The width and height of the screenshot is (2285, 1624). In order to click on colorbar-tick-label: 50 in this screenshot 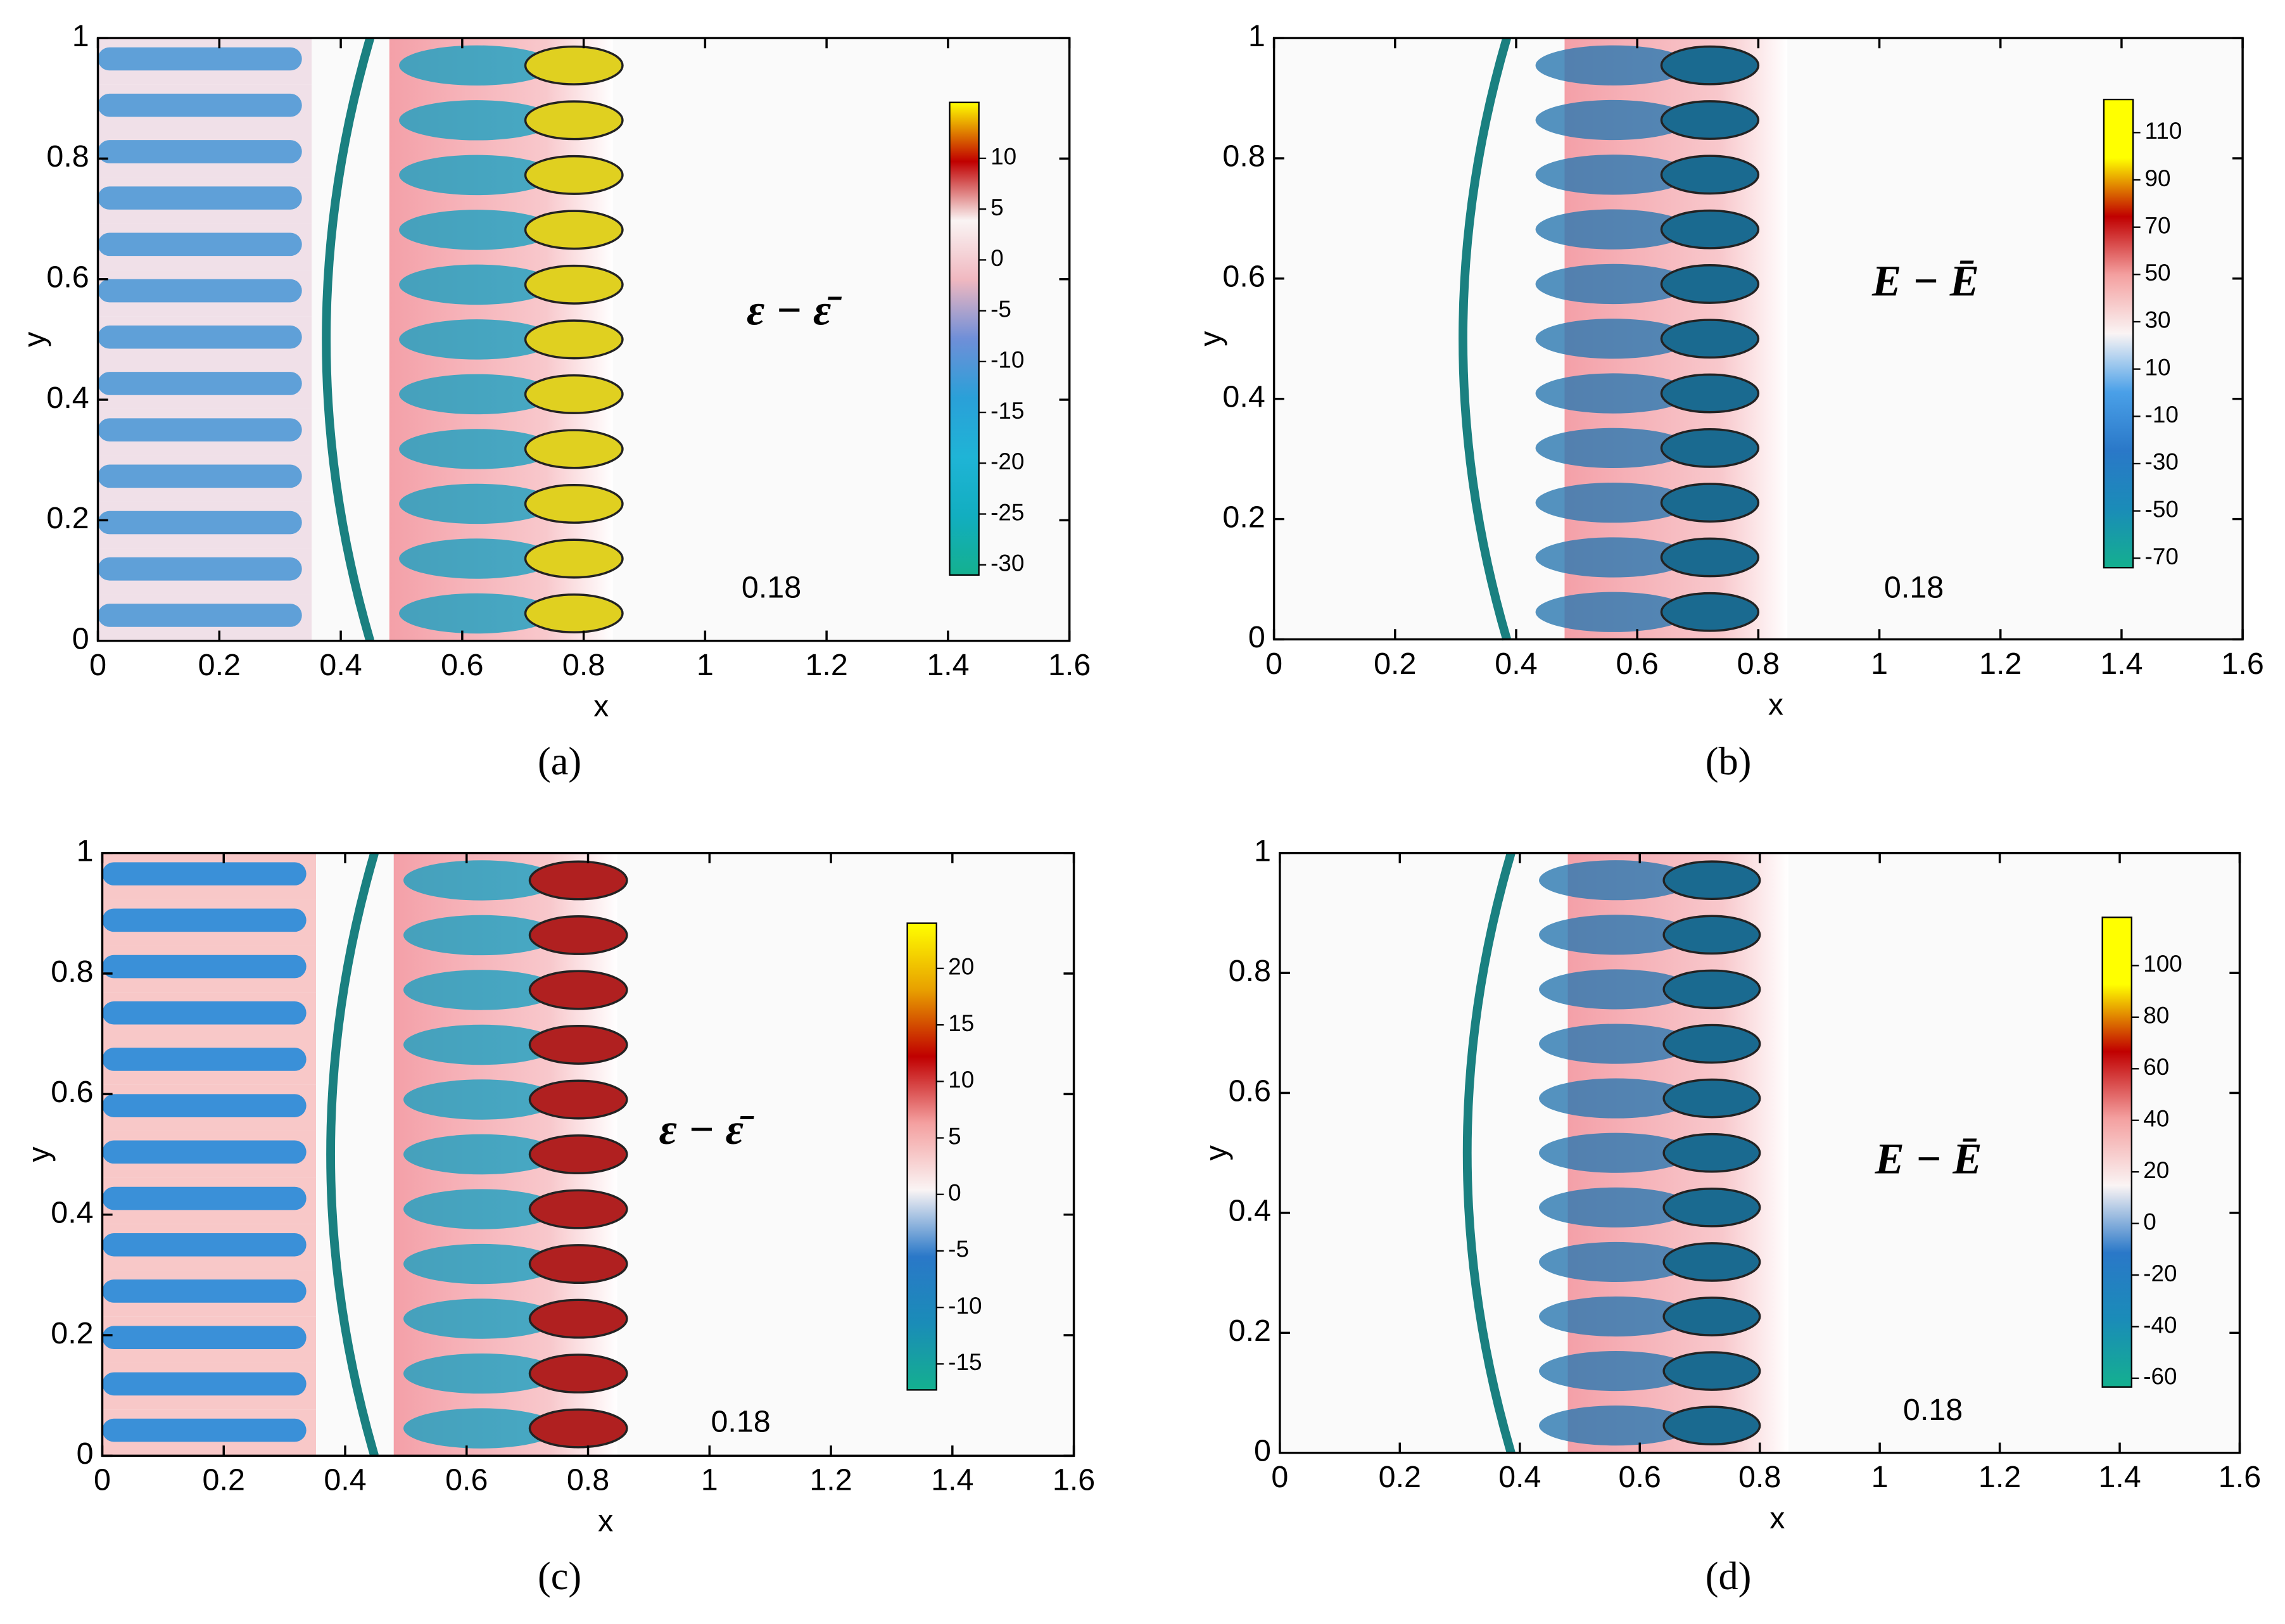, I will do `click(2158, 273)`.